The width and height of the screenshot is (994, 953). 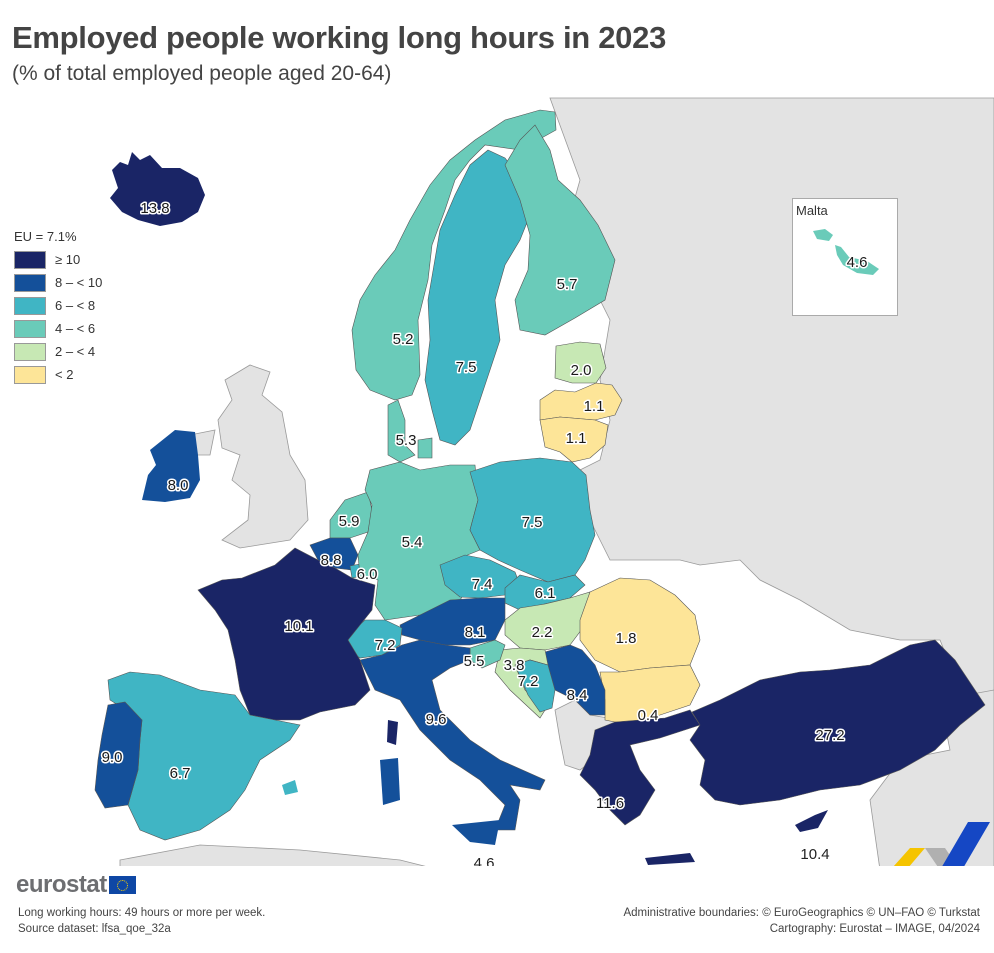 I want to click on legend-item: 6 – < 8, so click(x=58, y=305).